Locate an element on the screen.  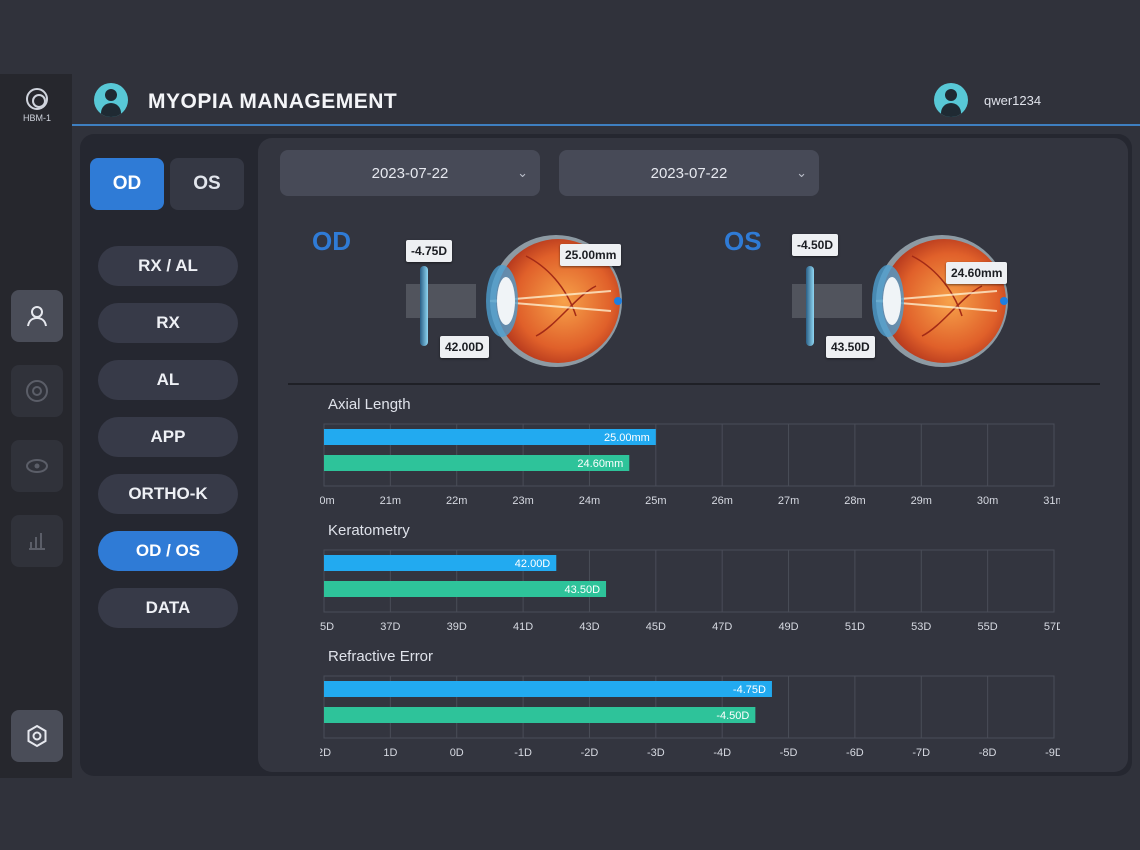
tick-label: 31m is located at coordinates (1051, 501).